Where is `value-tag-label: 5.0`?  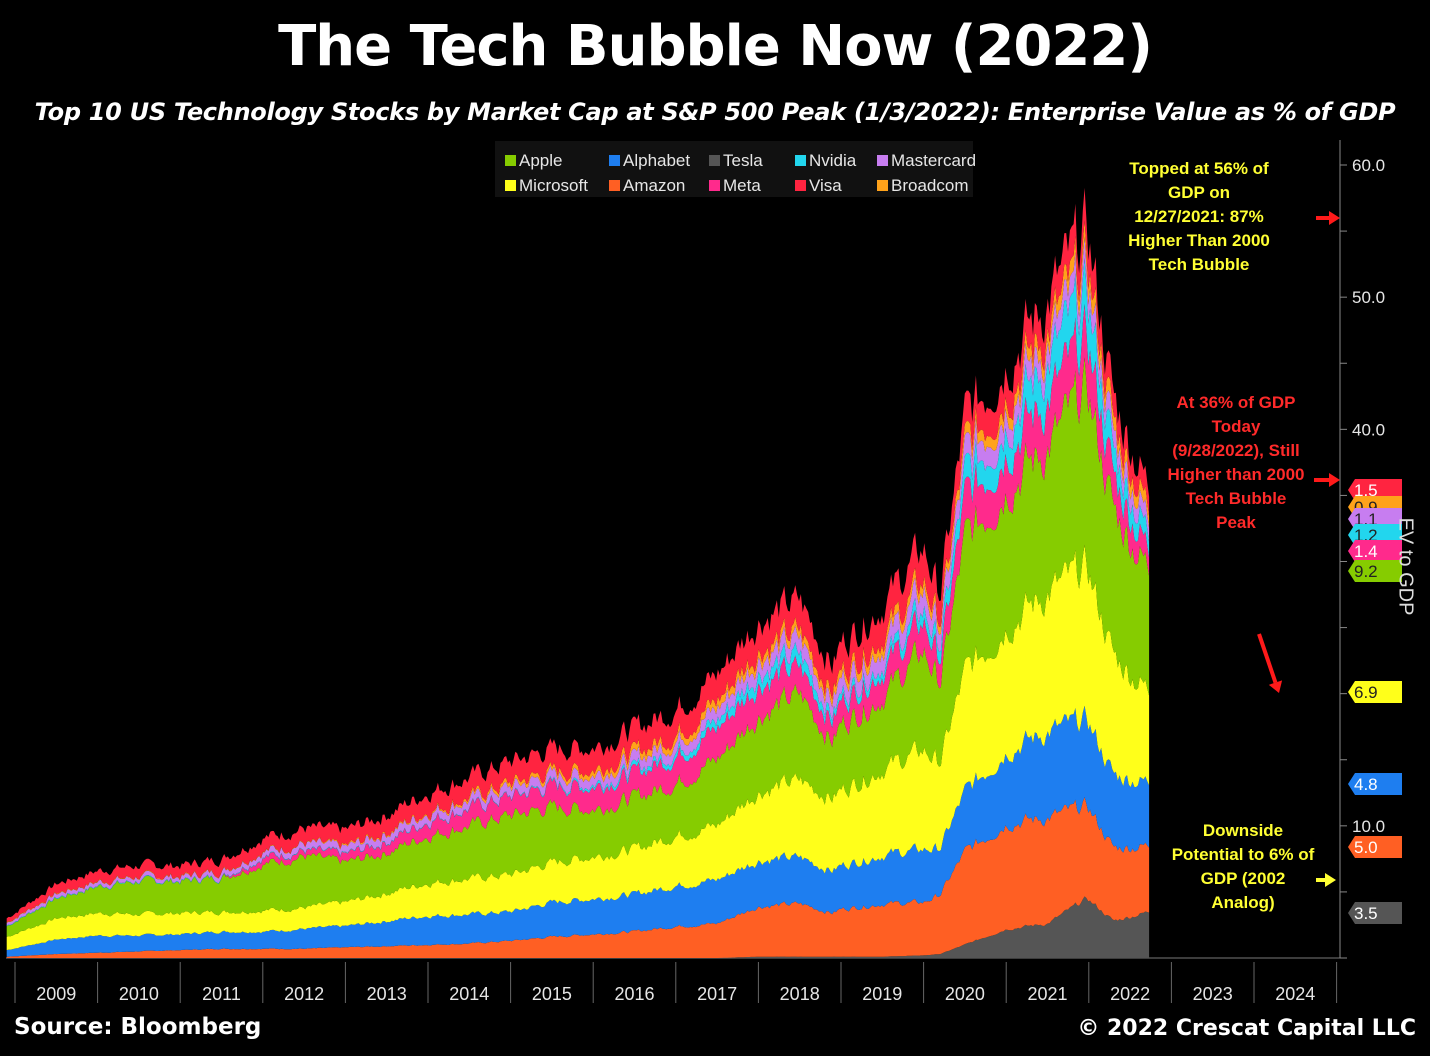 value-tag-label: 5.0 is located at coordinates (1366, 847).